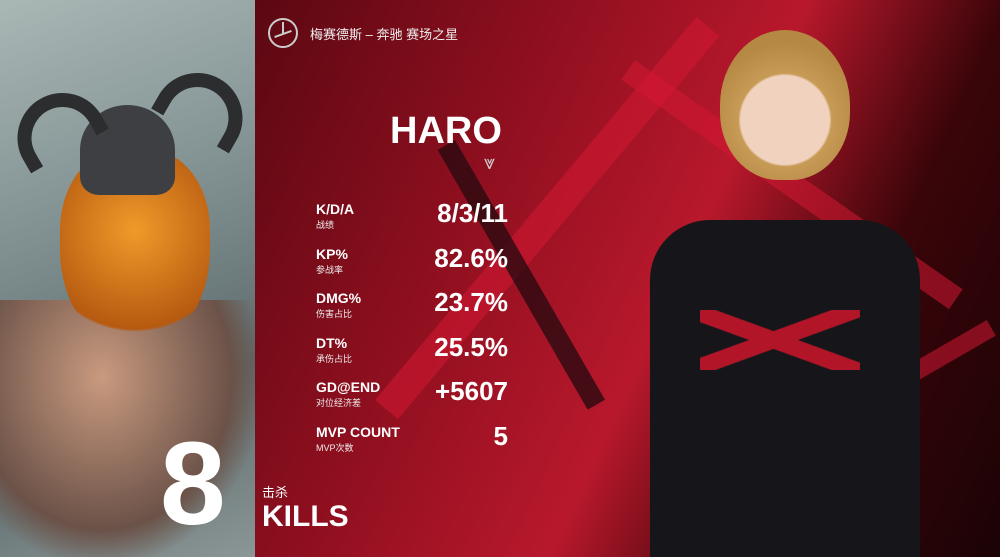  Describe the element at coordinates (334, 358) in the screenshot. I see `stat-sublabel: 承伤占比` at that location.